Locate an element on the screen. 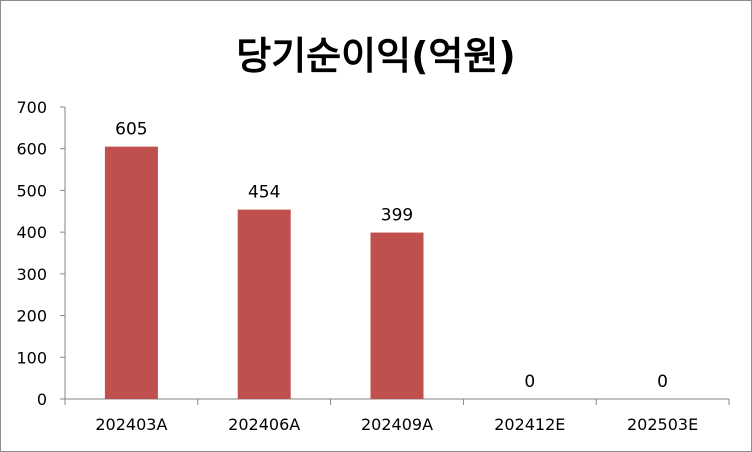 The image size is (752, 452). y-tick-label: 200 is located at coordinates (31, 316).